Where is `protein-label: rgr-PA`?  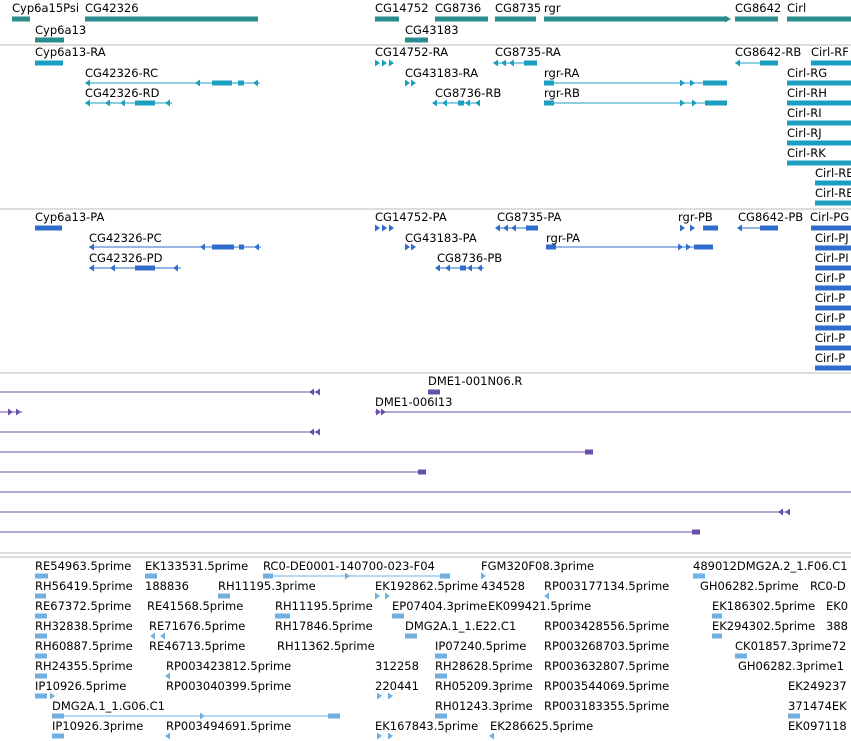 protein-label: rgr-PA is located at coordinates (563, 238).